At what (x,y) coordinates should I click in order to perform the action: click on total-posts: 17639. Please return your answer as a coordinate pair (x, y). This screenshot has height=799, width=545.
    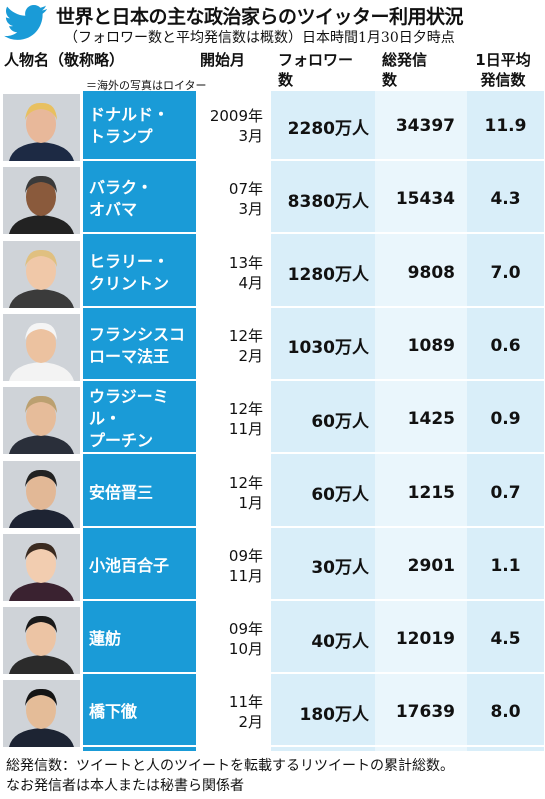
    Looking at the image, I should click on (425, 712).